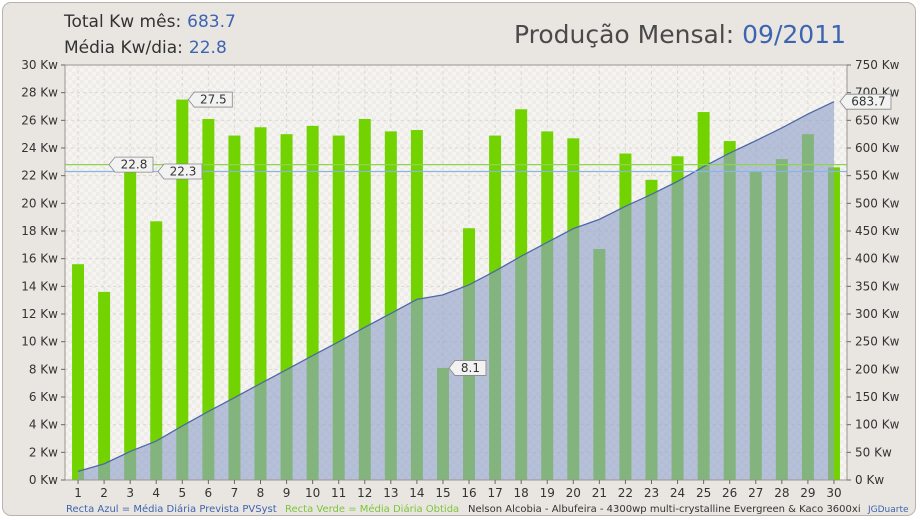 This screenshot has height=520, width=920. I want to click on x-tick-label: 14, so click(416, 493).